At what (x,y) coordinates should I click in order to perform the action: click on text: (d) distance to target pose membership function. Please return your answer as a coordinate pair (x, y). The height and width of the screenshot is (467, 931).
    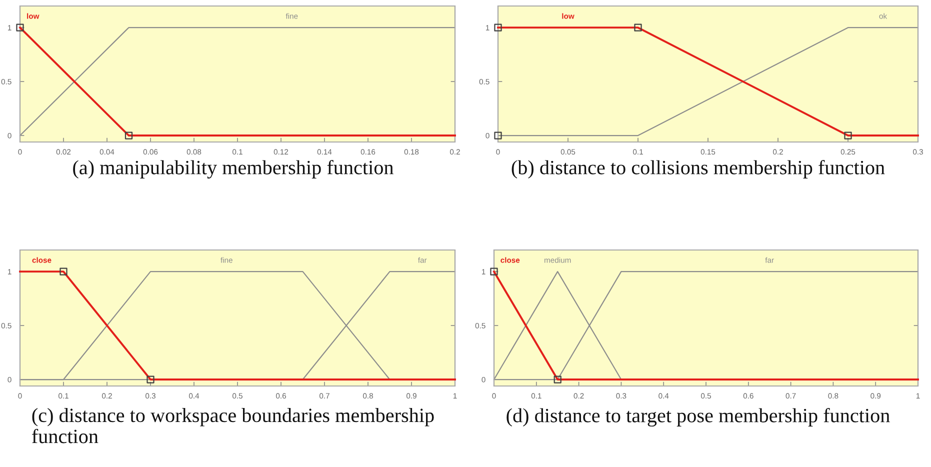
    Looking at the image, I should click on (698, 417).